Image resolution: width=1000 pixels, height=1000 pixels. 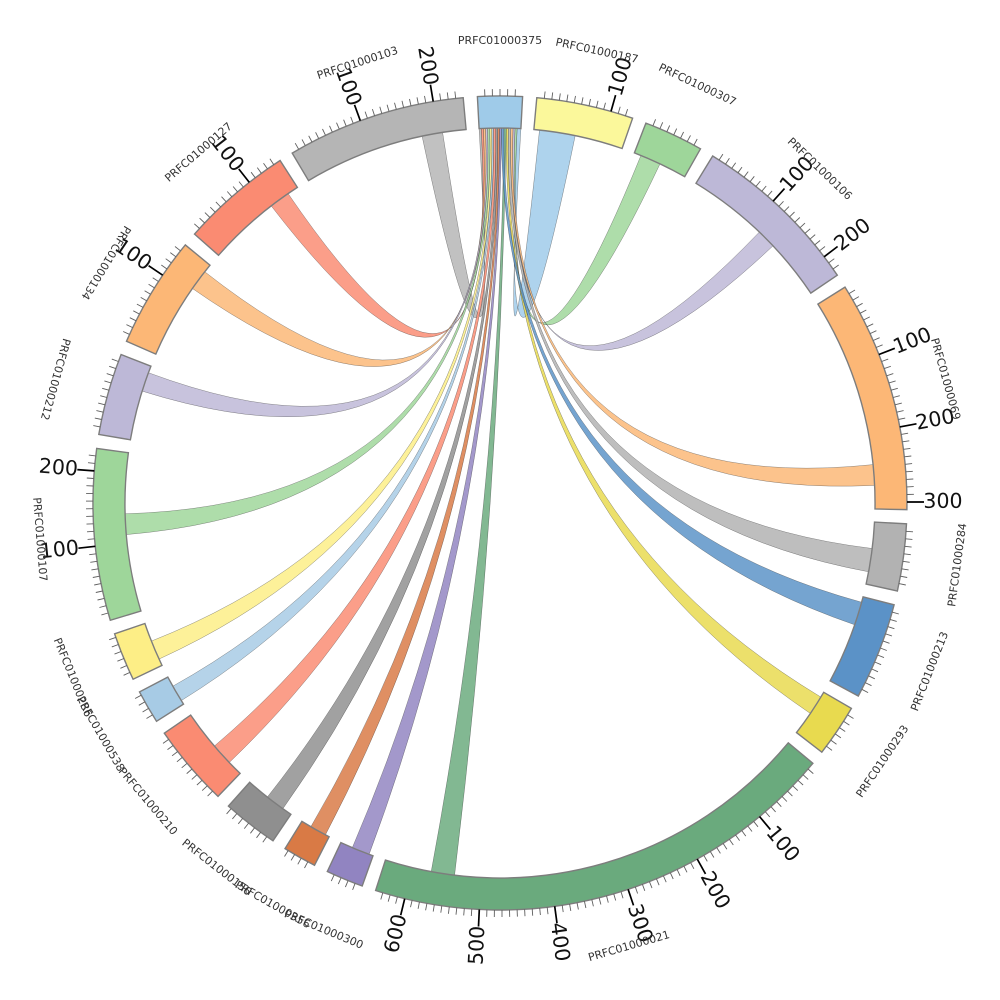 What do you see at coordinates (246, 208) in the screenshot?
I see `segment-PRFC01000127` at bounding box center [246, 208].